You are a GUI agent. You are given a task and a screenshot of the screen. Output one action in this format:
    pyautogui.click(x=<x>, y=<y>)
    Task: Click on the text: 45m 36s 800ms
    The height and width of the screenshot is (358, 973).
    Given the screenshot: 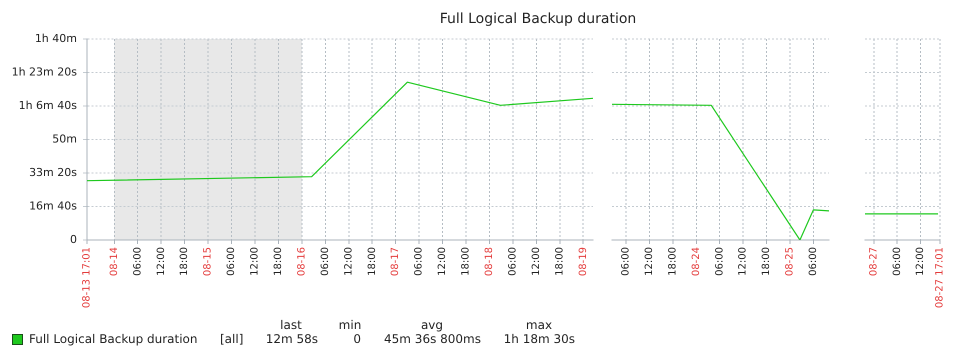 What is the action you would take?
    pyautogui.click(x=432, y=339)
    